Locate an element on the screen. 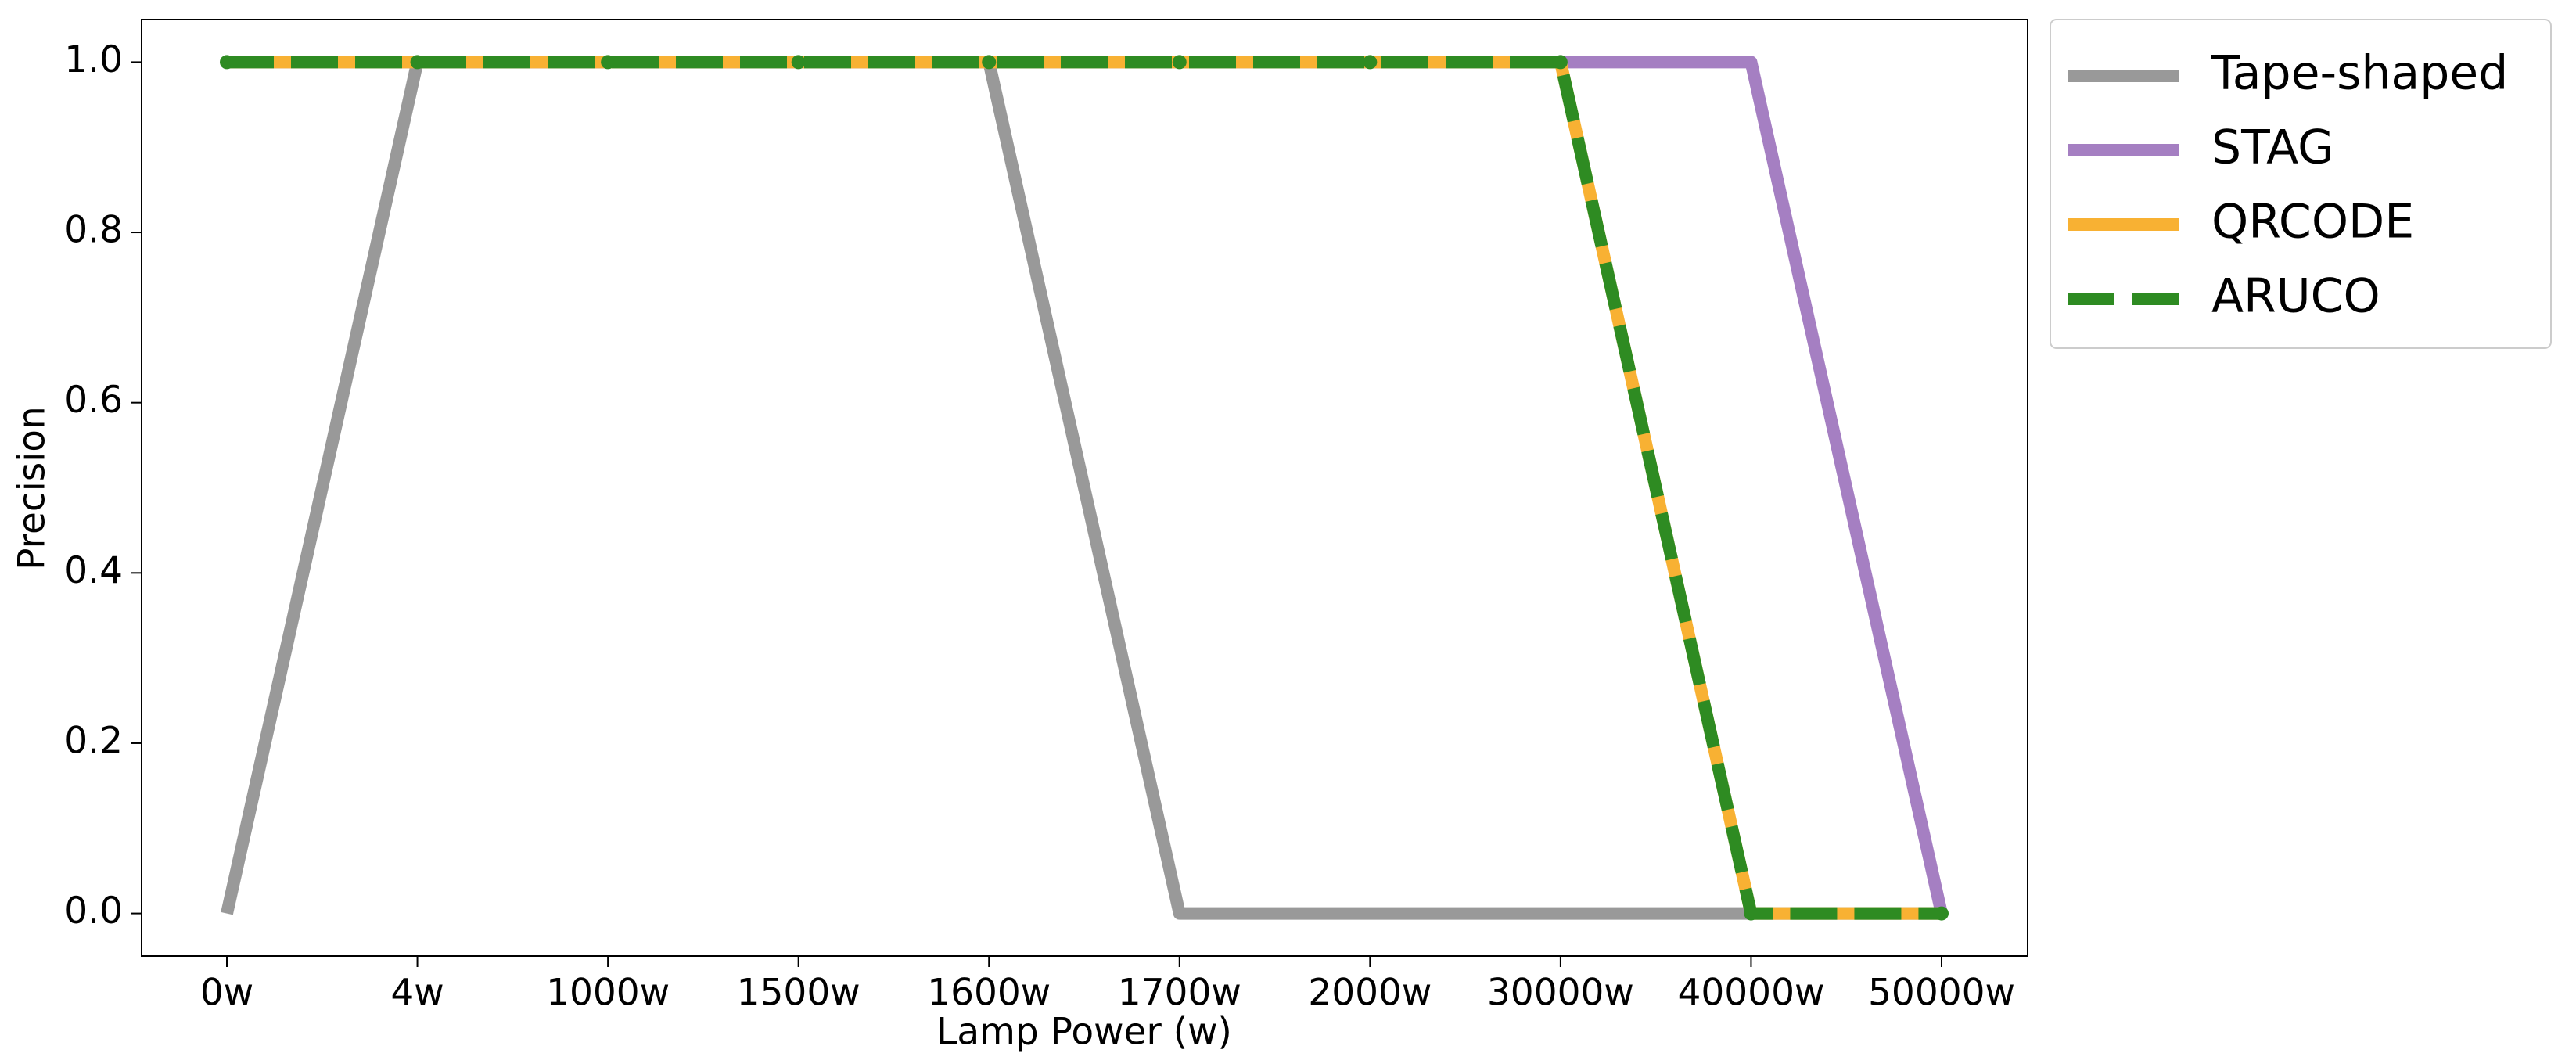 This screenshot has width=2576, height=1064. y-tick-label: 0.6 is located at coordinates (94, 400).